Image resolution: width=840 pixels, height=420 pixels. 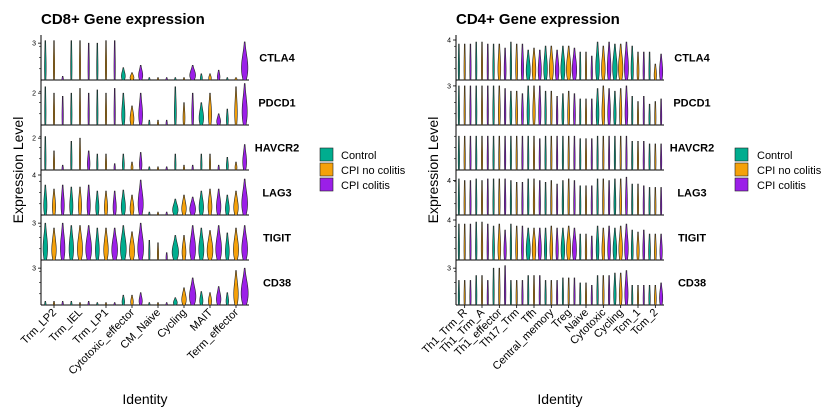 I want to click on cd4-violin-havcr2-th1-effector-cpi-colitis, so click(x=505, y=153).